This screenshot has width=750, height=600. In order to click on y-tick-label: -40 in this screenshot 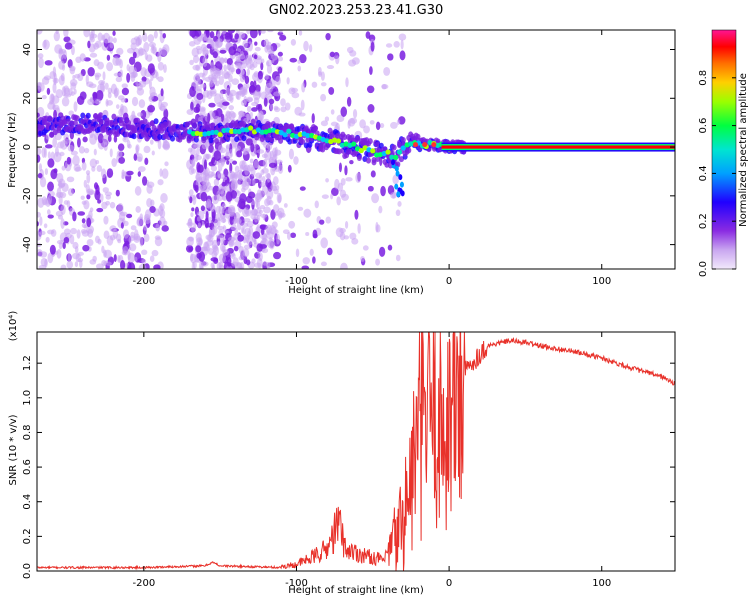, I will do `click(27, 244)`.